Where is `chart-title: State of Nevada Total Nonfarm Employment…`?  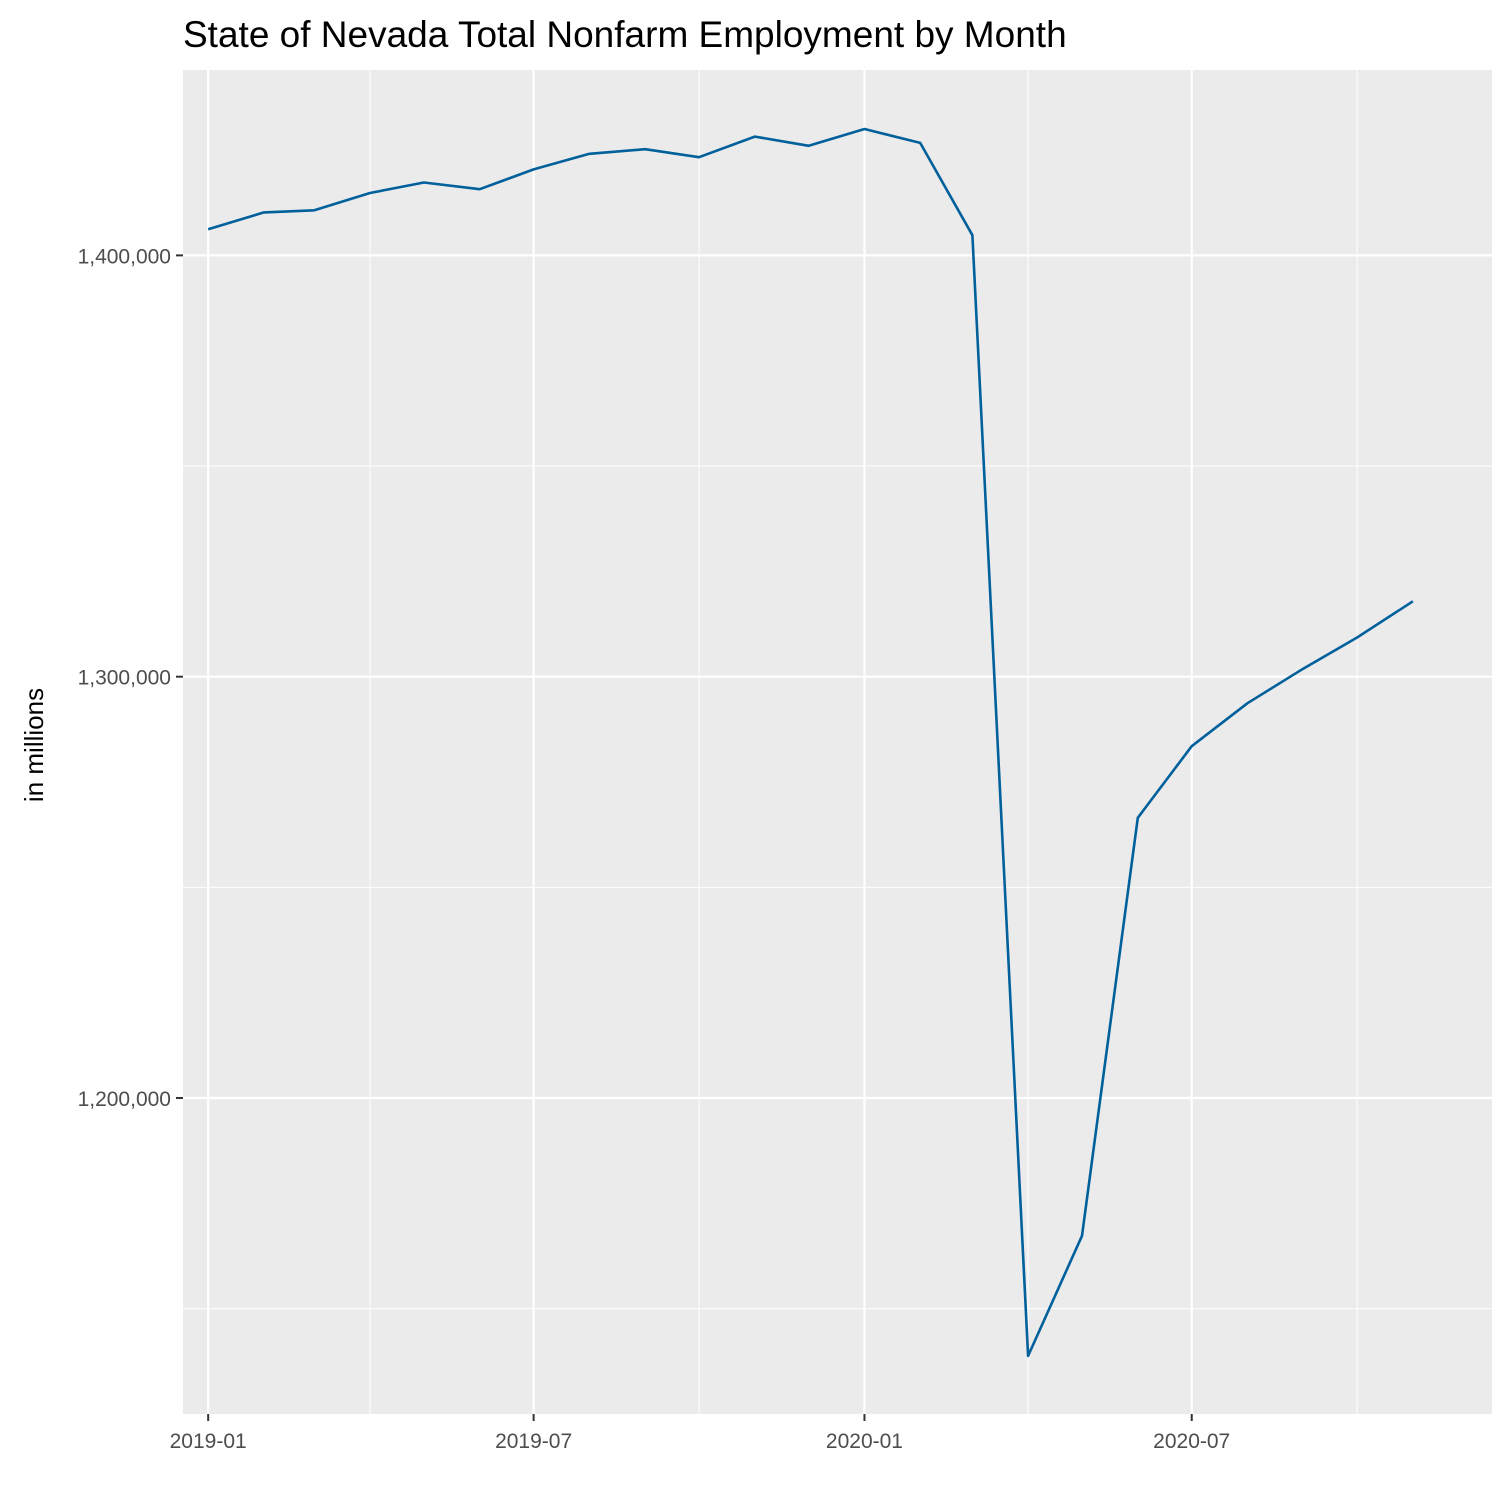
chart-title: State of Nevada Total Nonfarm Employment… is located at coordinates (625, 34).